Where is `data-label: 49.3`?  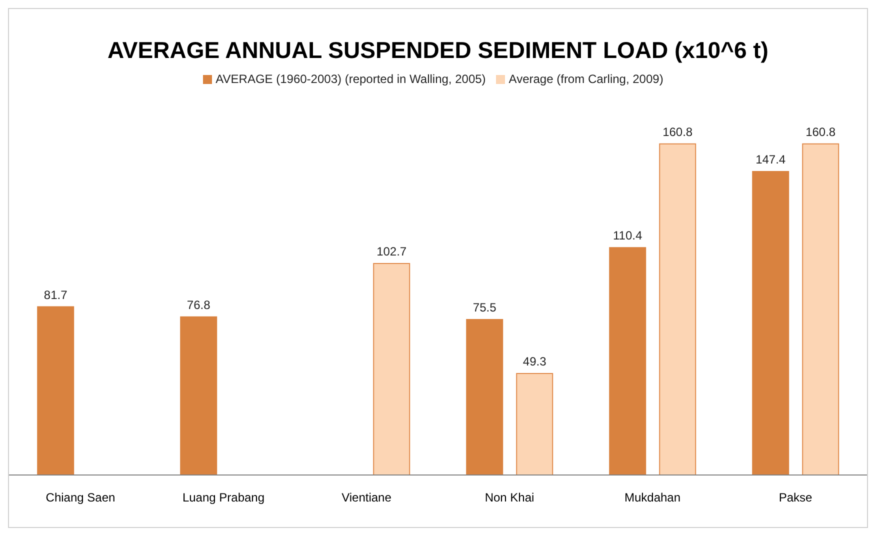 data-label: 49.3 is located at coordinates (534, 361).